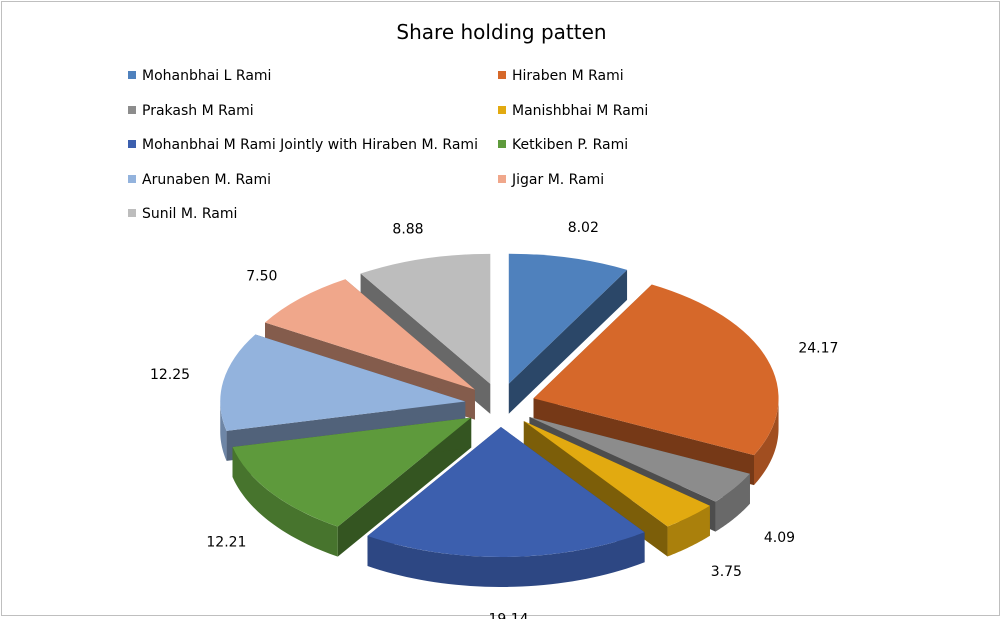 This screenshot has width=1003, height=619. Describe the element at coordinates (558, 179) in the screenshot. I see `legend-label: Jigar M. Rami` at that location.